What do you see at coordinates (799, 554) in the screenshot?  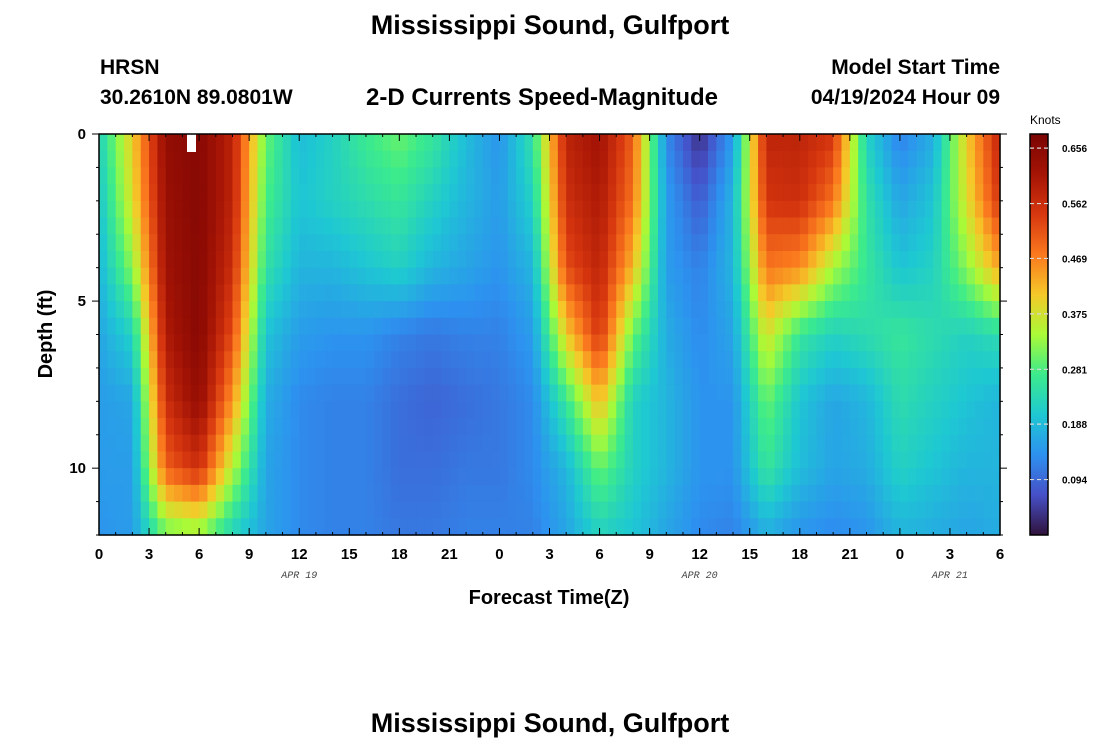 I see `x-tick-label: 18` at bounding box center [799, 554].